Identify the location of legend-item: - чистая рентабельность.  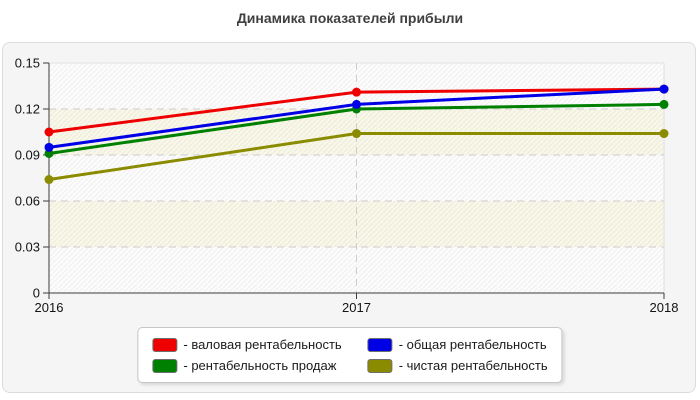
(457, 365).